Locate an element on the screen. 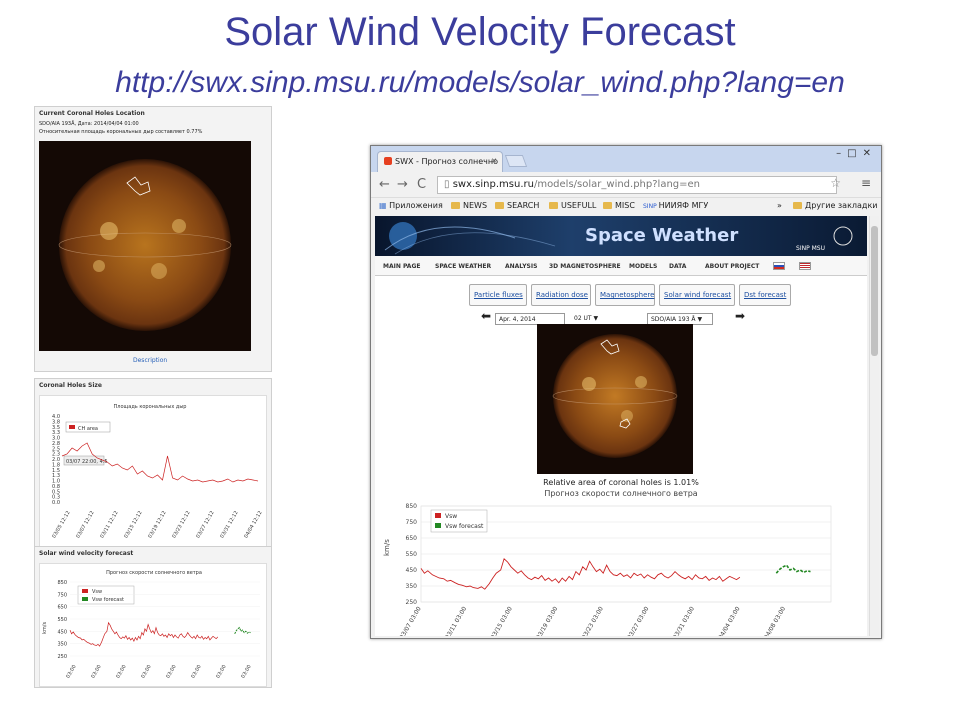 The image size is (960, 720). us-flag-icon is located at coordinates (805, 266).